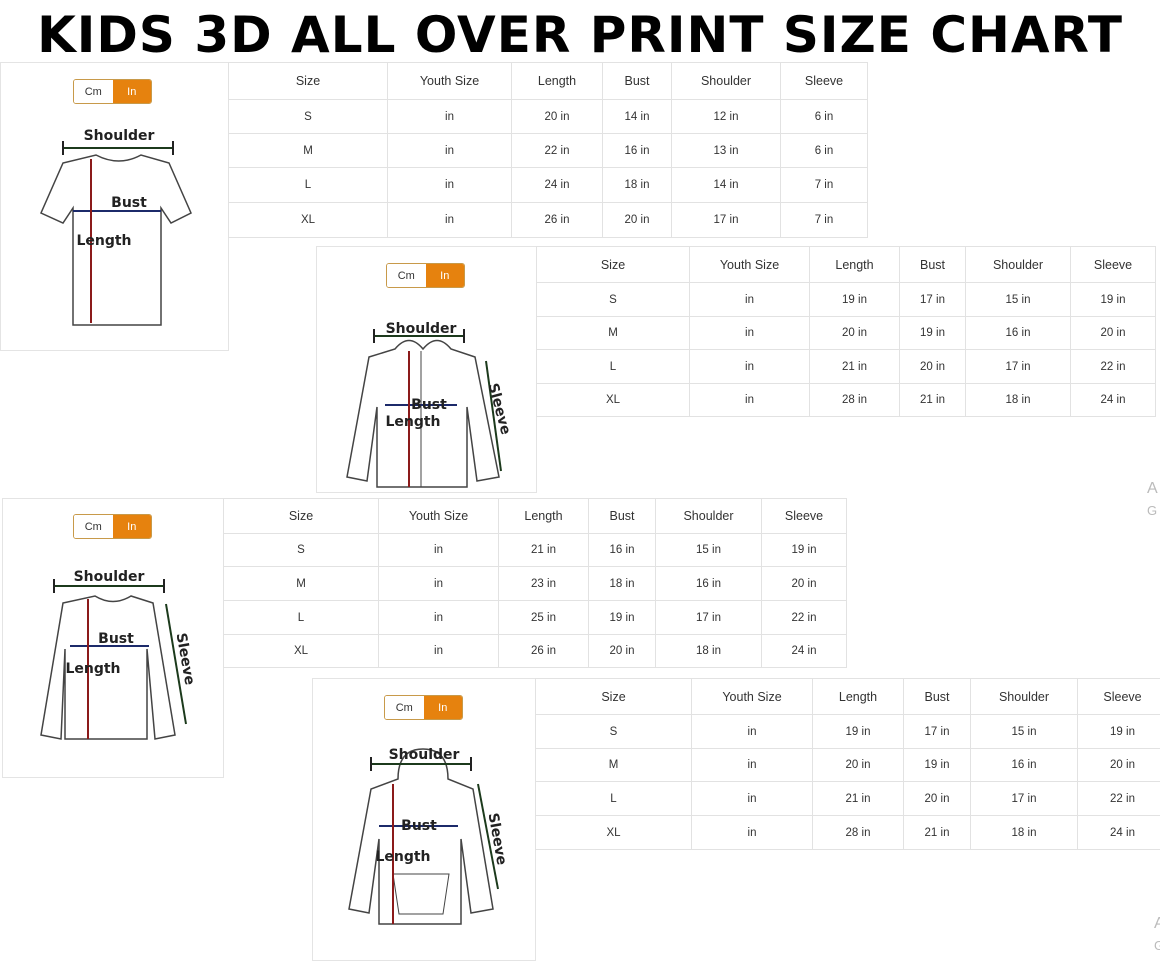  I want to click on title: KIDS 3D ALL OVER PRINT SIZE CHART, so click(580, 35).